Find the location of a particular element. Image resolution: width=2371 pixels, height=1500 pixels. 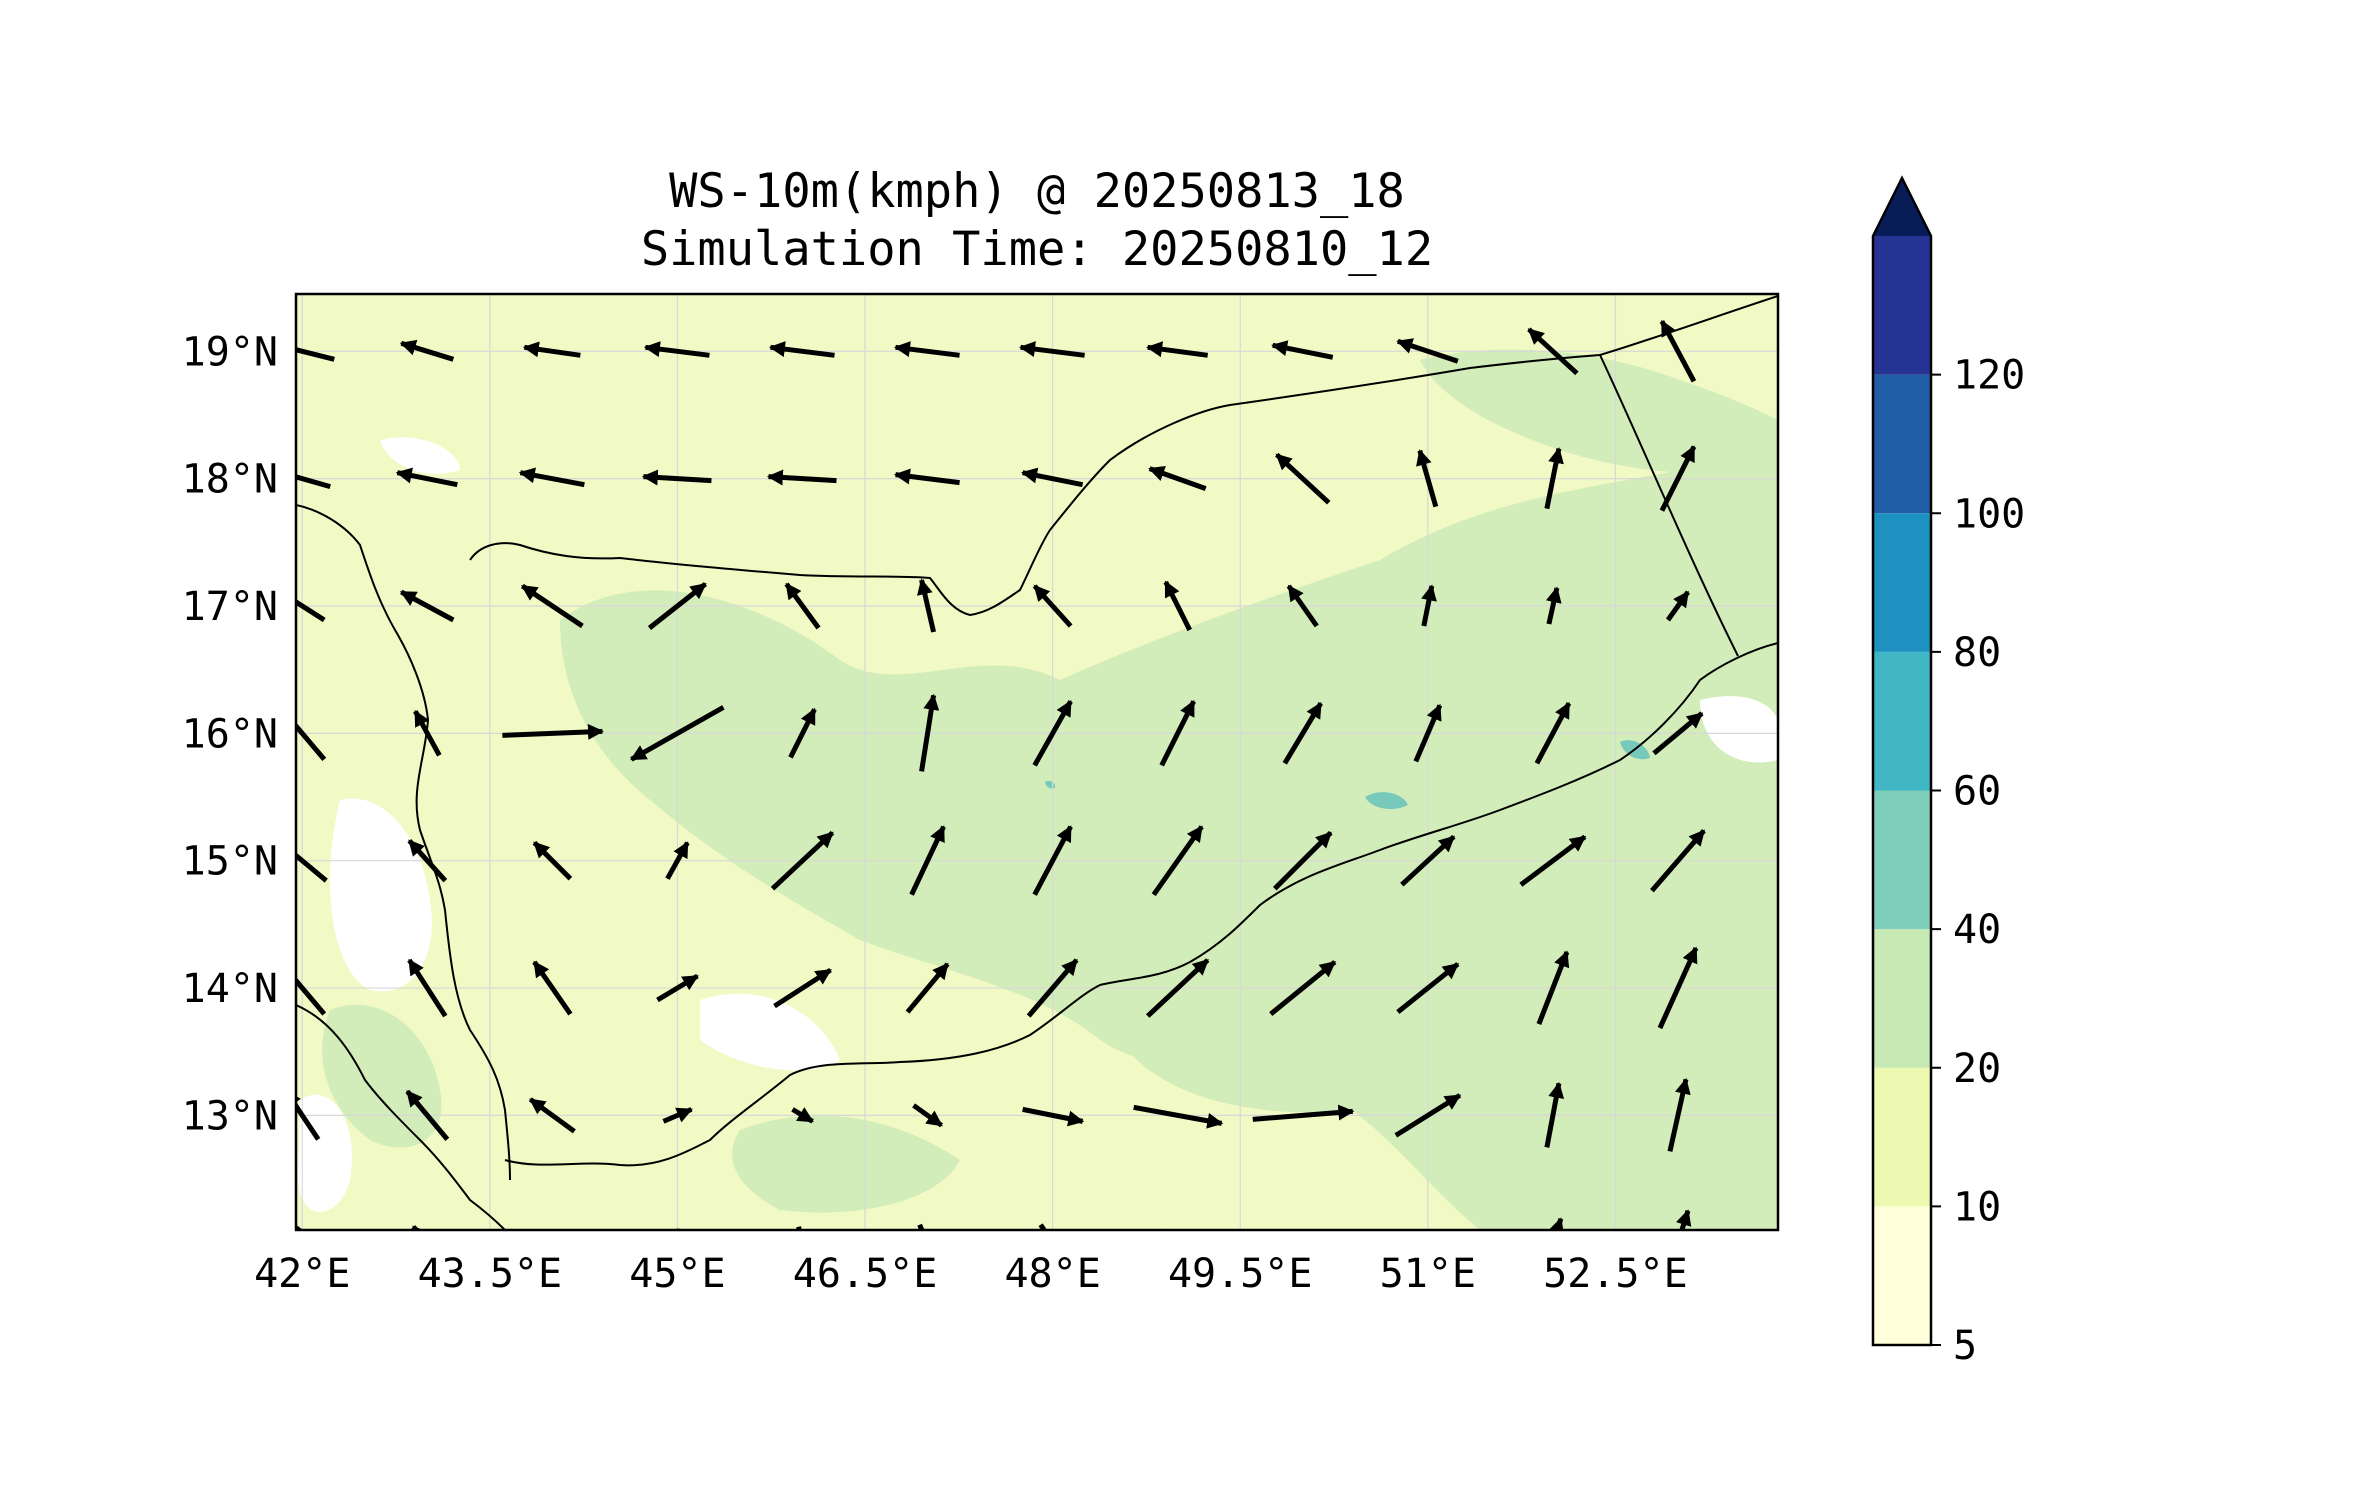

colorbar-tick-label: 20 is located at coordinates (1977, 1069).